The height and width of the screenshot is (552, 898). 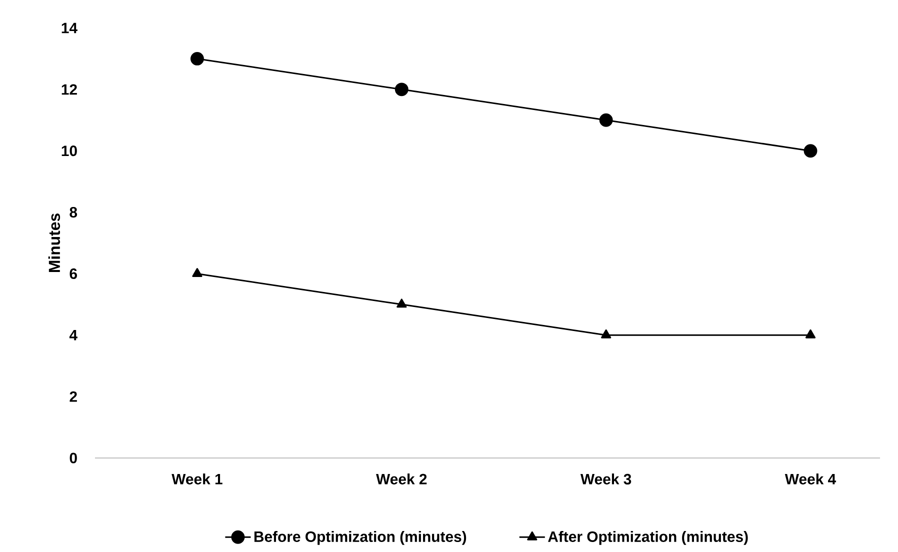 What do you see at coordinates (54, 243) in the screenshot?
I see `y-axis-title: Minutes` at bounding box center [54, 243].